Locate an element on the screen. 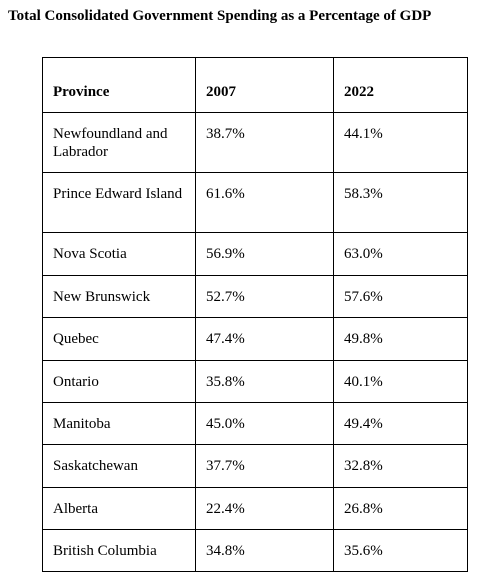 The width and height of the screenshot is (500, 572). table-row: Nova Scotia 56.9% 63.0% is located at coordinates (255, 254).